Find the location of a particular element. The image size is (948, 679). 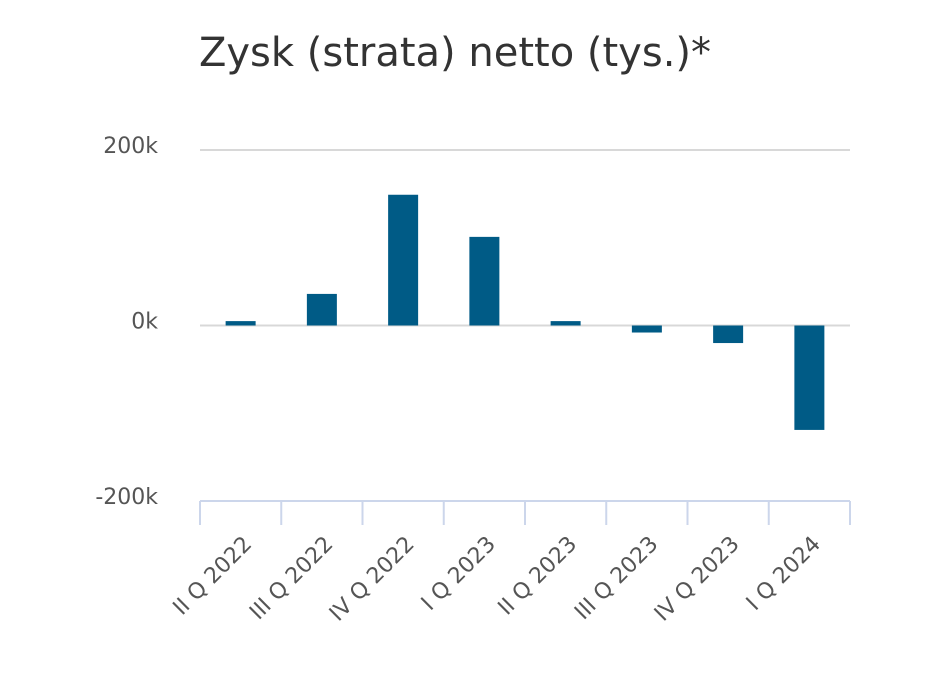

y-tick-label: -200k is located at coordinates (126, 497).